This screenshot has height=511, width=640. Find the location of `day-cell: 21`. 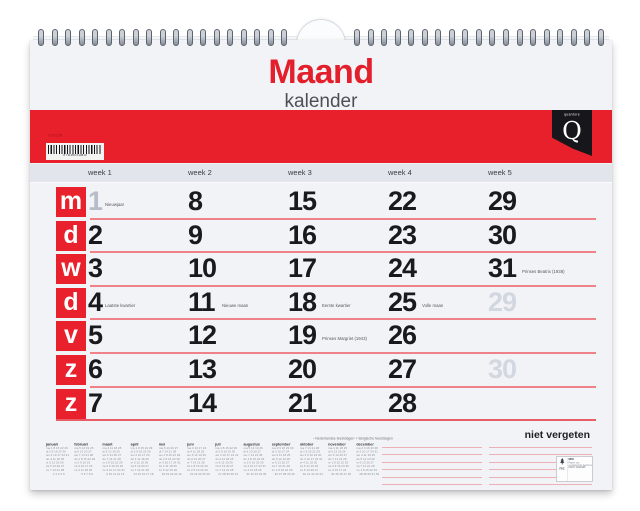

day-cell: 21 is located at coordinates (336, 403).